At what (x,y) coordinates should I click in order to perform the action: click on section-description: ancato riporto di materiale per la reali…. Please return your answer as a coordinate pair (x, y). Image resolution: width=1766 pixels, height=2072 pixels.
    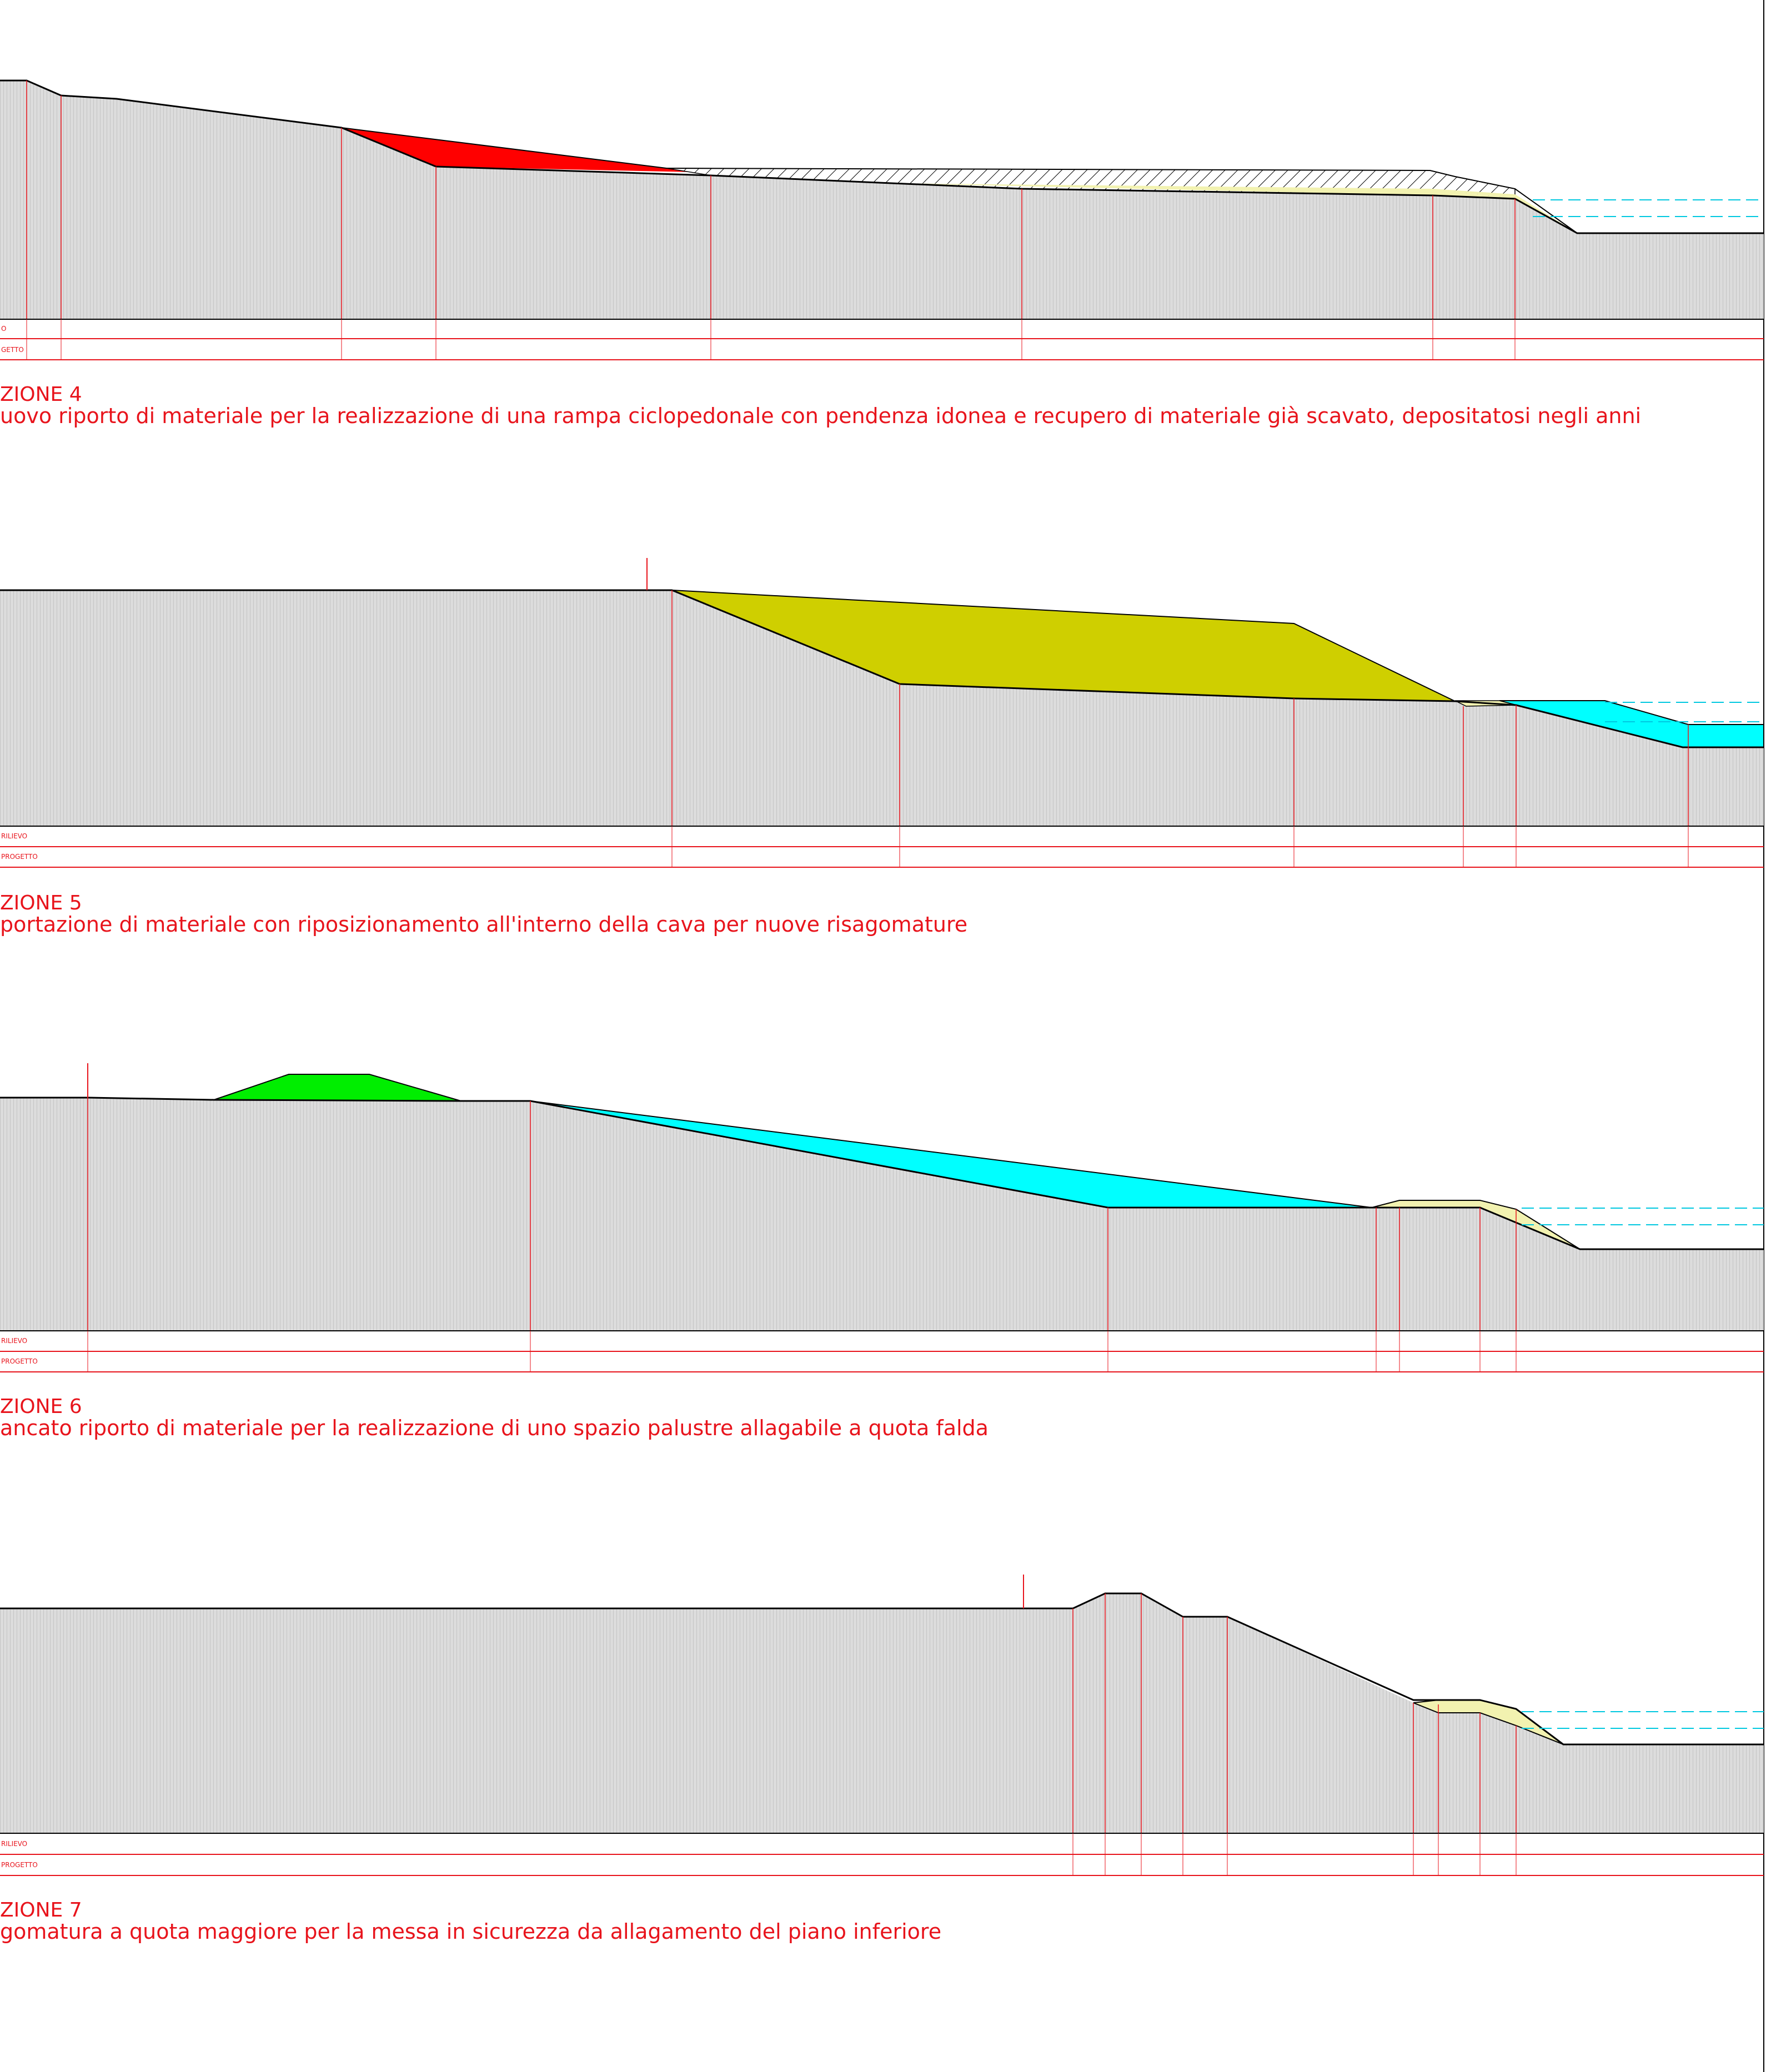
    Looking at the image, I should click on (494, 1428).